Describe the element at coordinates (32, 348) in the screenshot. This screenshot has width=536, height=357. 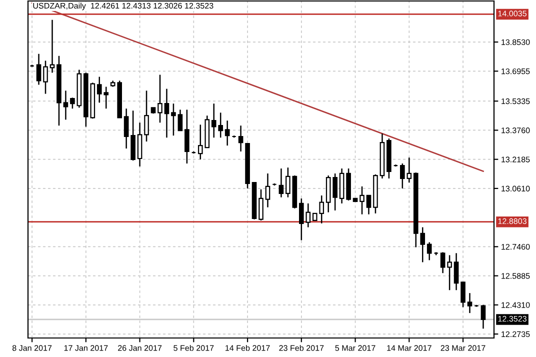
I see `x-tick-label: 8 Jan 2017` at that location.